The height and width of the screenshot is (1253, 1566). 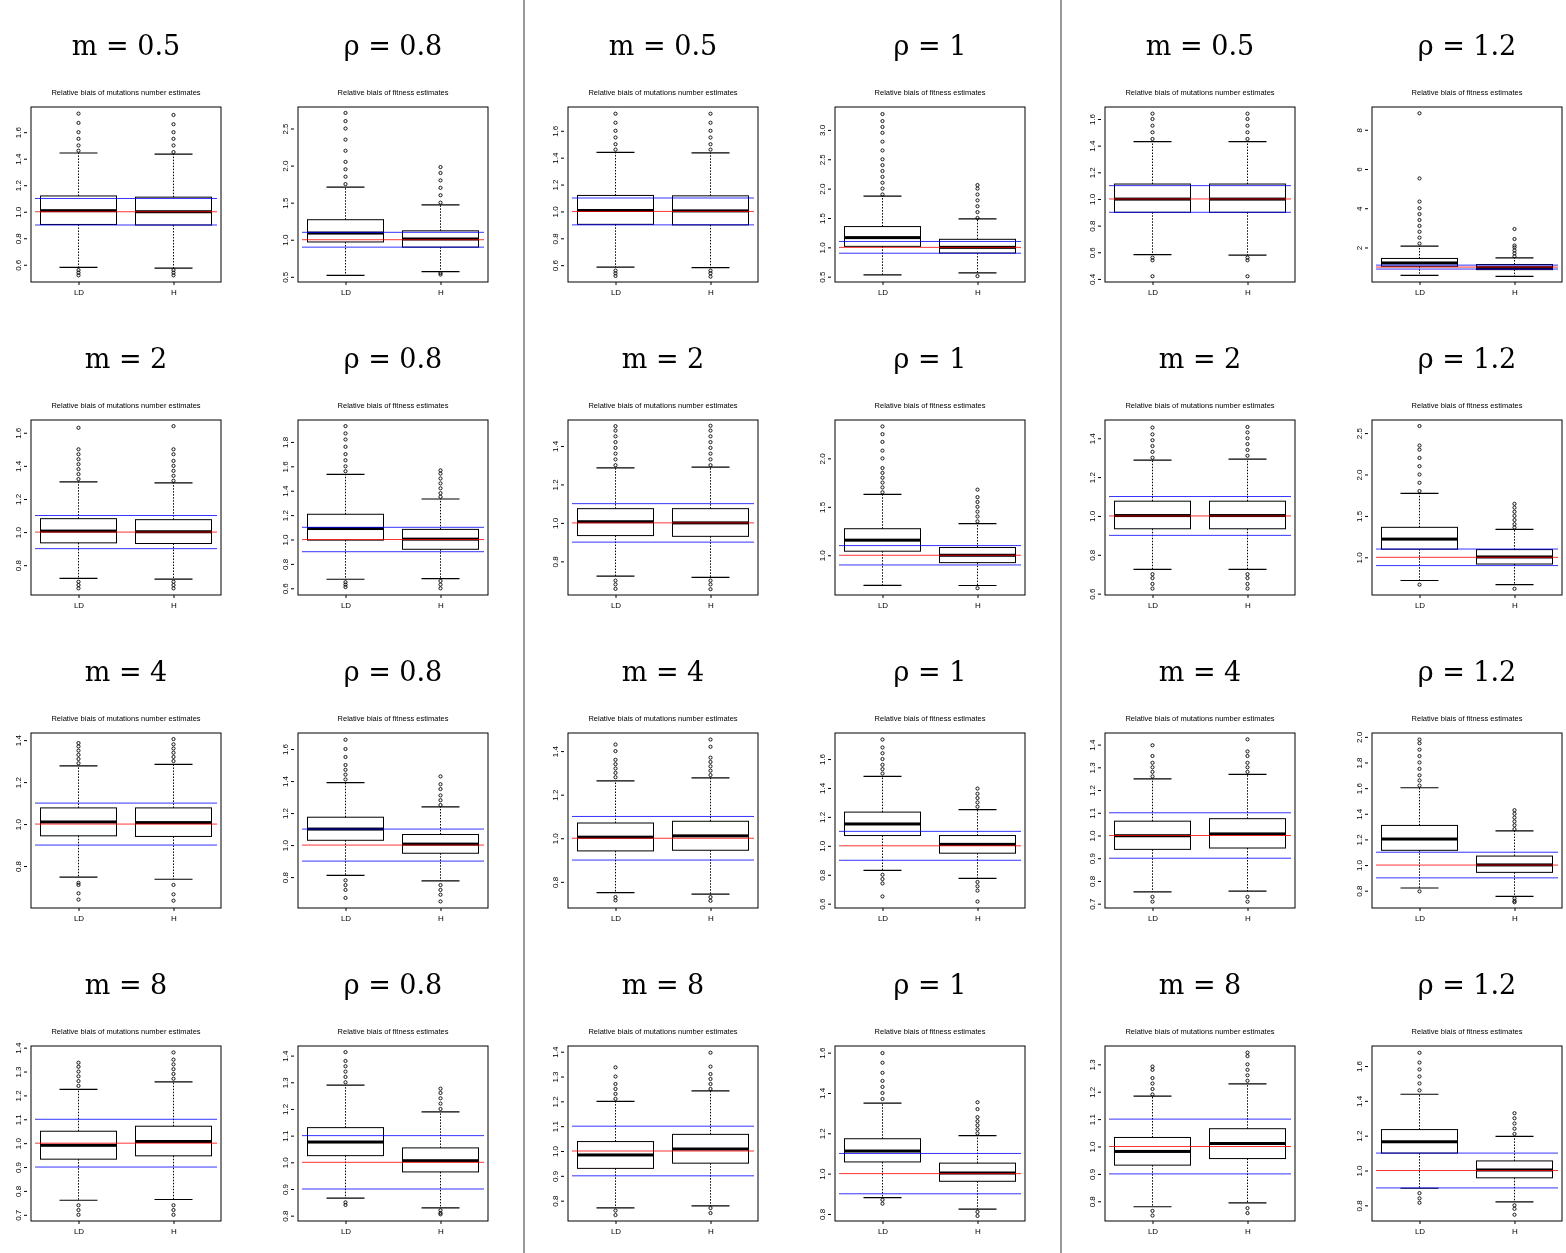 I want to click on text: ρ = 1.2, so click(x=1467, y=358).